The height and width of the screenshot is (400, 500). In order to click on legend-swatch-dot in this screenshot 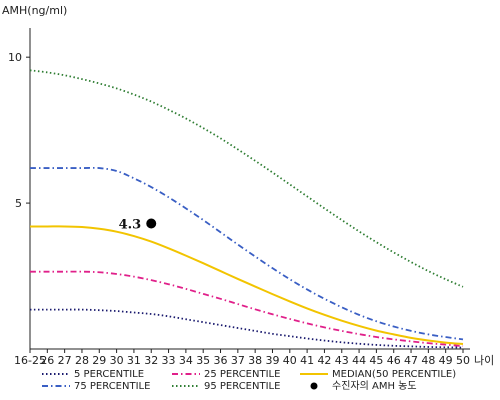, I will do `click(314, 386)`.